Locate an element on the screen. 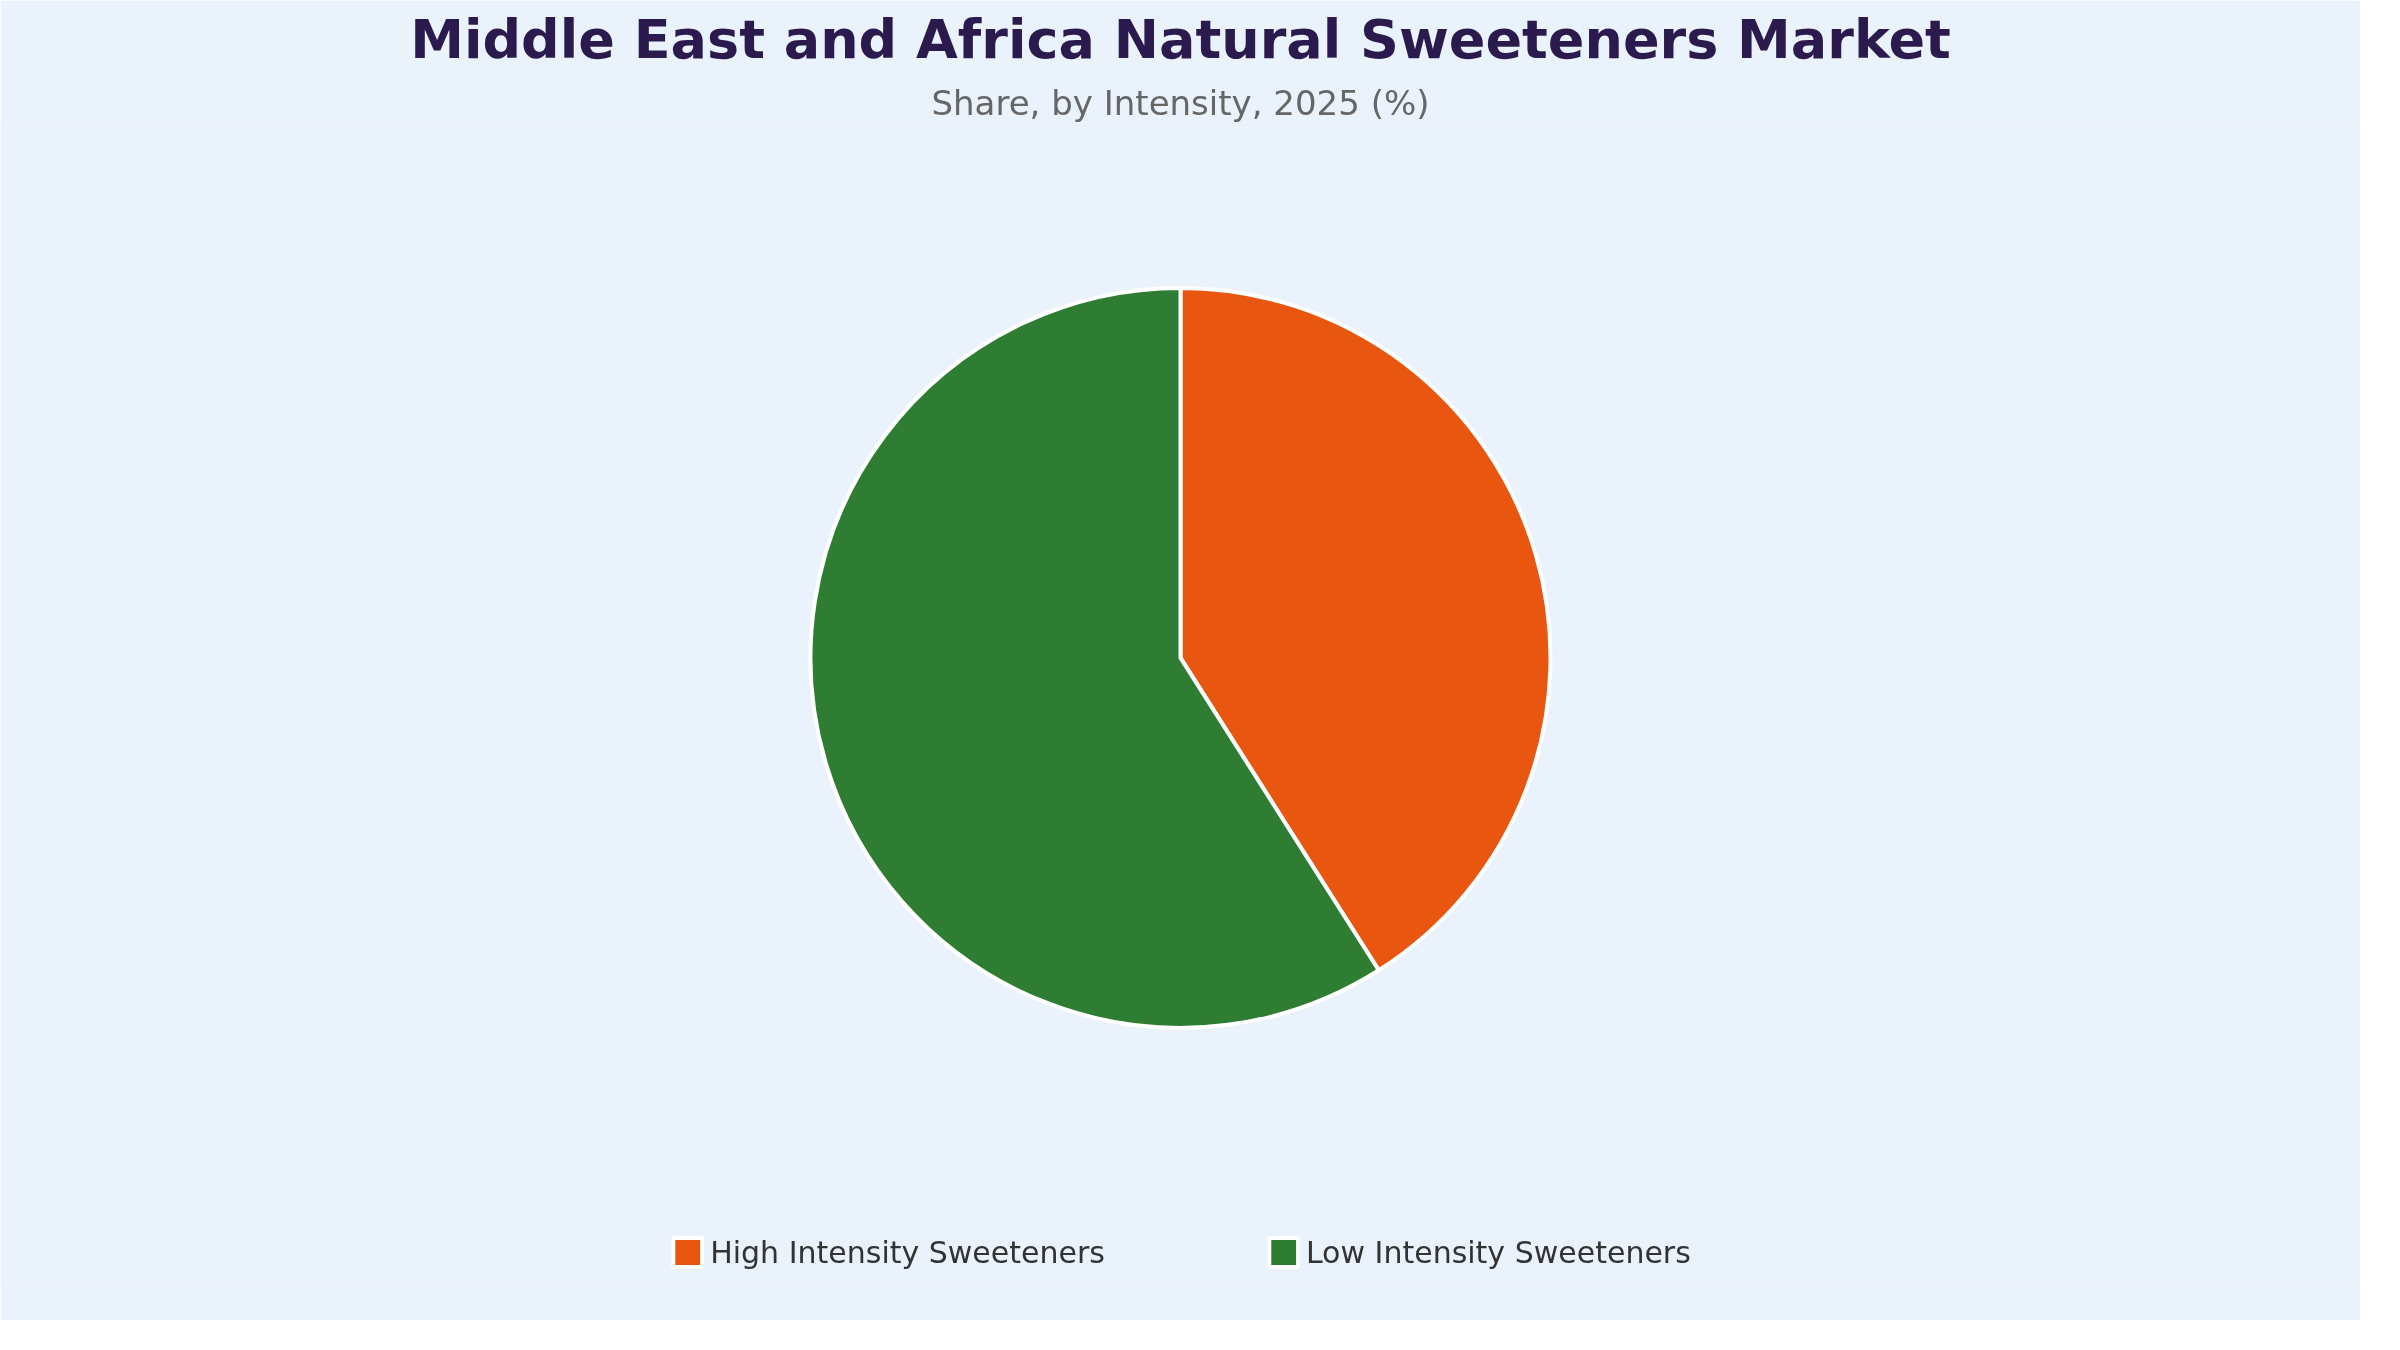 This screenshot has height=1350, width=2400. legend-label: Low Intensity Sweeteners is located at coordinates (1498, 1252).